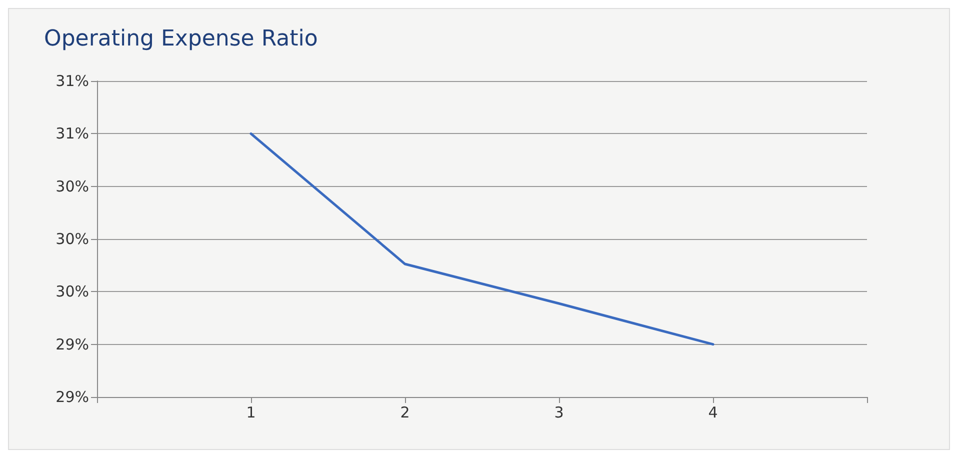 The image size is (955, 455). I want to click on x-tick-label: 2, so click(405, 413).